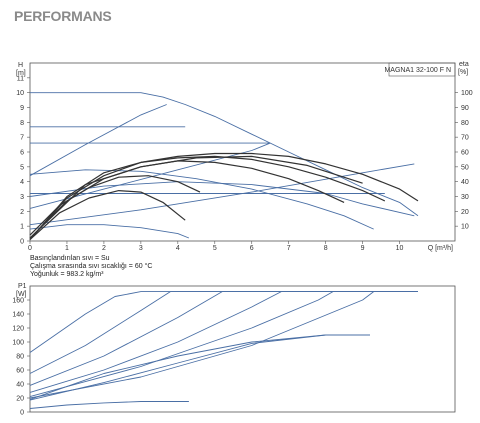 The width and height of the screenshot is (480, 423). Describe the element at coordinates (417, 70) in the screenshot. I see `model-label: MAGNA1 32-100 F N` at that location.